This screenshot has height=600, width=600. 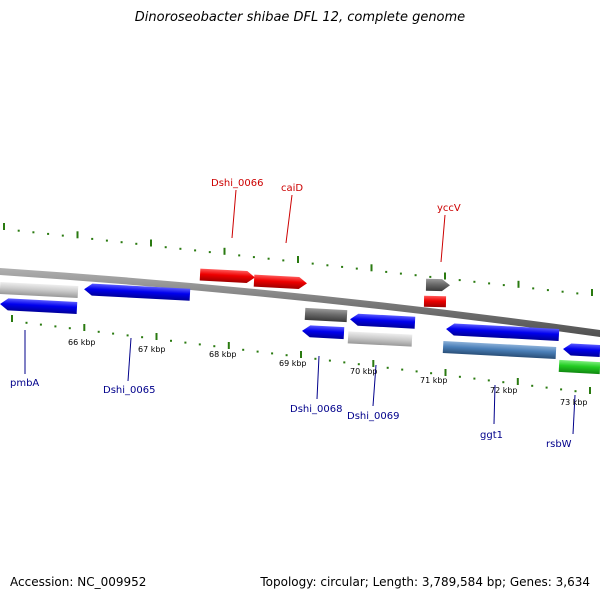 I want to click on gene-label-top: Dshi_0066, so click(x=237, y=183).